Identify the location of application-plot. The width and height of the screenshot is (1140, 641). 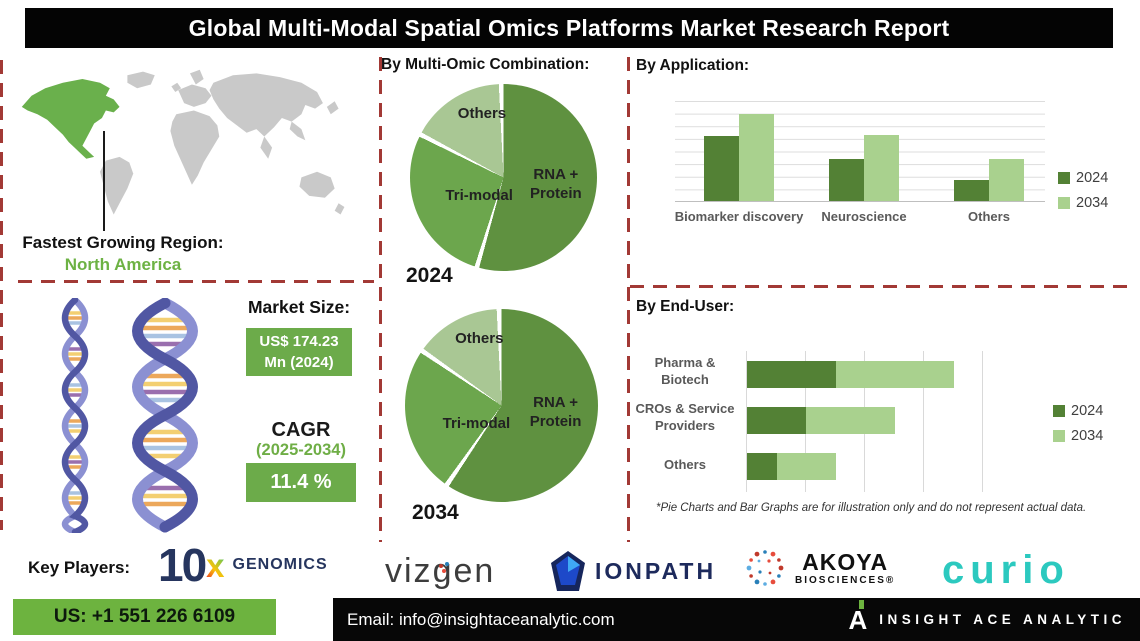
(860, 151).